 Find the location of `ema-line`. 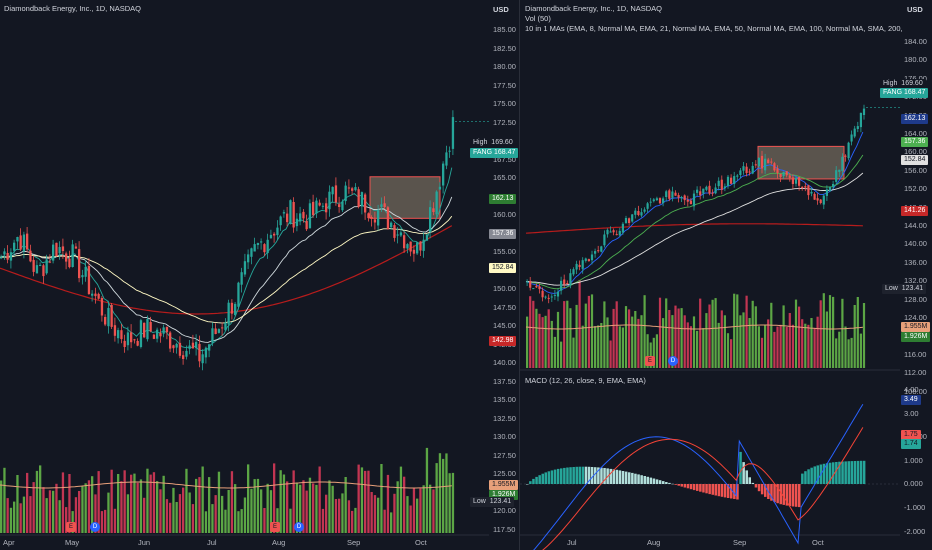

ema-line is located at coordinates (694, 229).